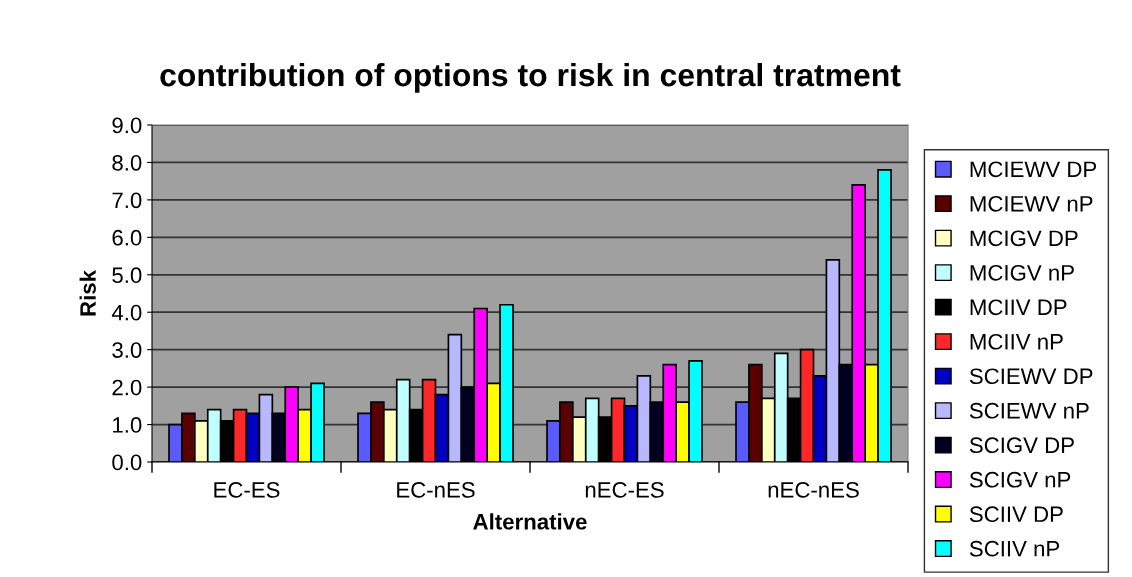 The width and height of the screenshot is (1132, 577). What do you see at coordinates (127, 462) in the screenshot?
I see `y-tick-label: 0.0` at bounding box center [127, 462].